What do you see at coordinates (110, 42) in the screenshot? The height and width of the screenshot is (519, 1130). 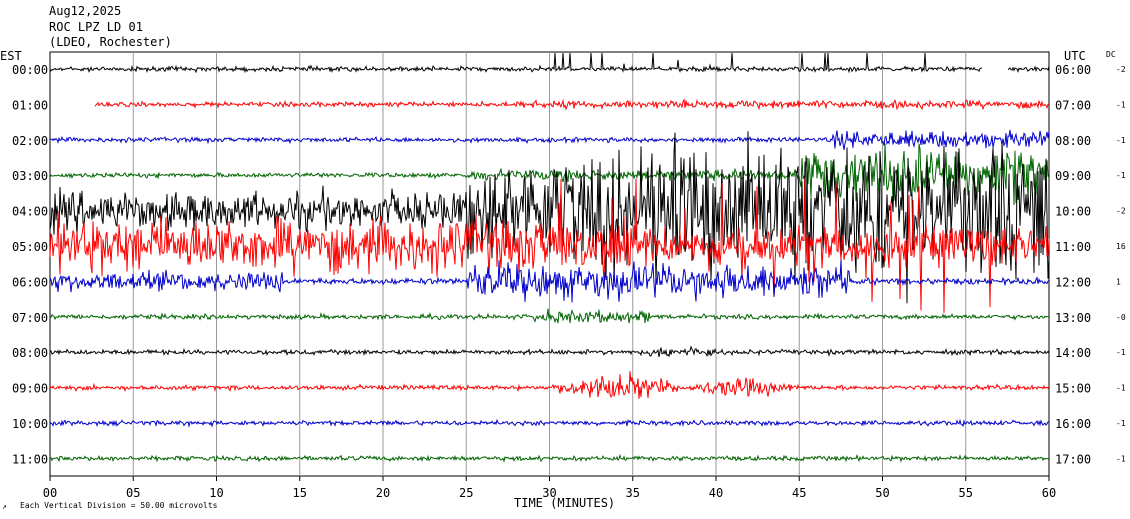 I see `header-network: (LDEO, Rochester)` at bounding box center [110, 42].